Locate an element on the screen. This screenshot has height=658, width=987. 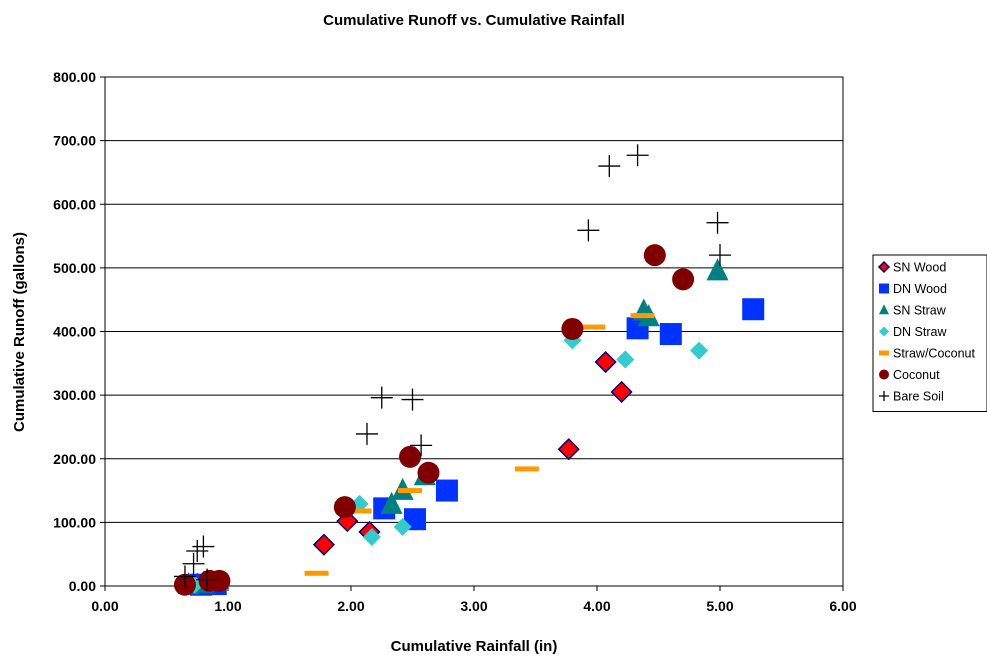
y-tick-label: 300.00 is located at coordinates (74, 395).